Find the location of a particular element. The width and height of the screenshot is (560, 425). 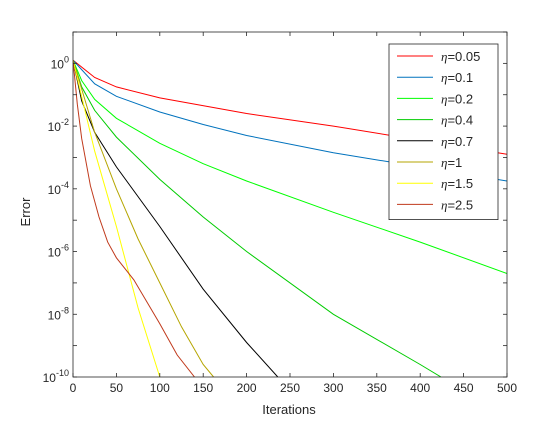

x-tick-label: 0 is located at coordinates (73, 388).